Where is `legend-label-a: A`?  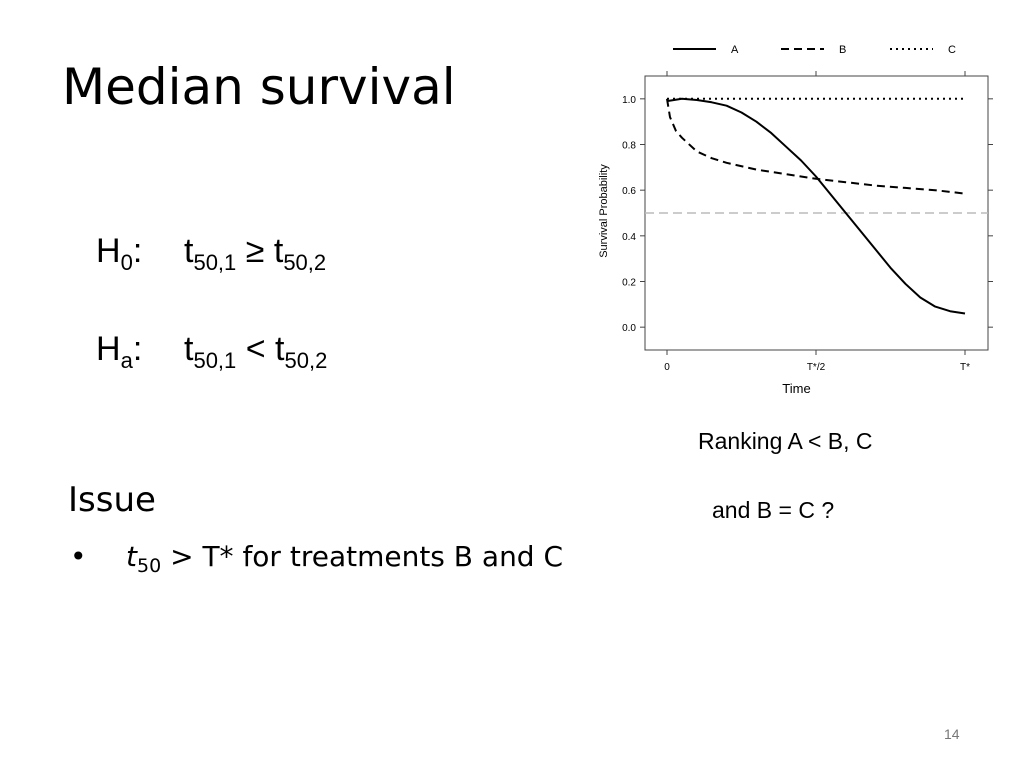
legend-label-a: A is located at coordinates (735, 50).